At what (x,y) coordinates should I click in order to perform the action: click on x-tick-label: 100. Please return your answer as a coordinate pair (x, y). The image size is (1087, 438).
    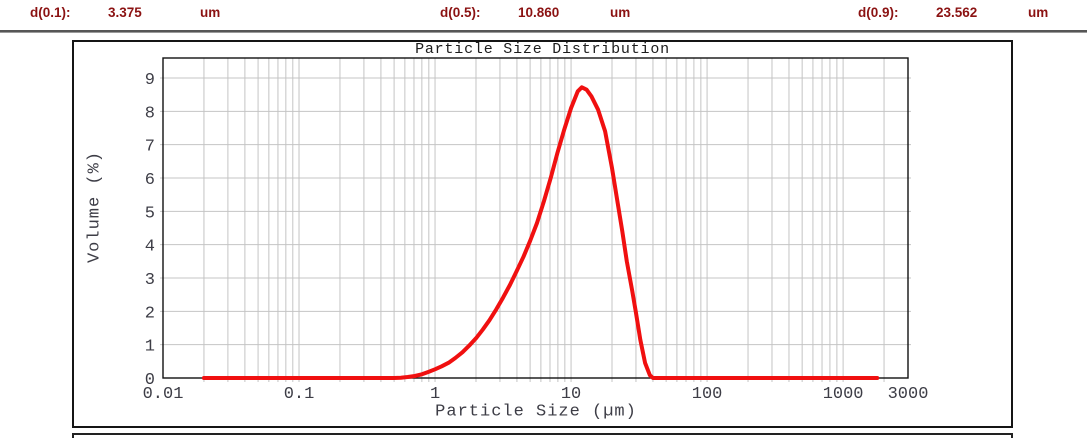
    Looking at the image, I should click on (707, 394).